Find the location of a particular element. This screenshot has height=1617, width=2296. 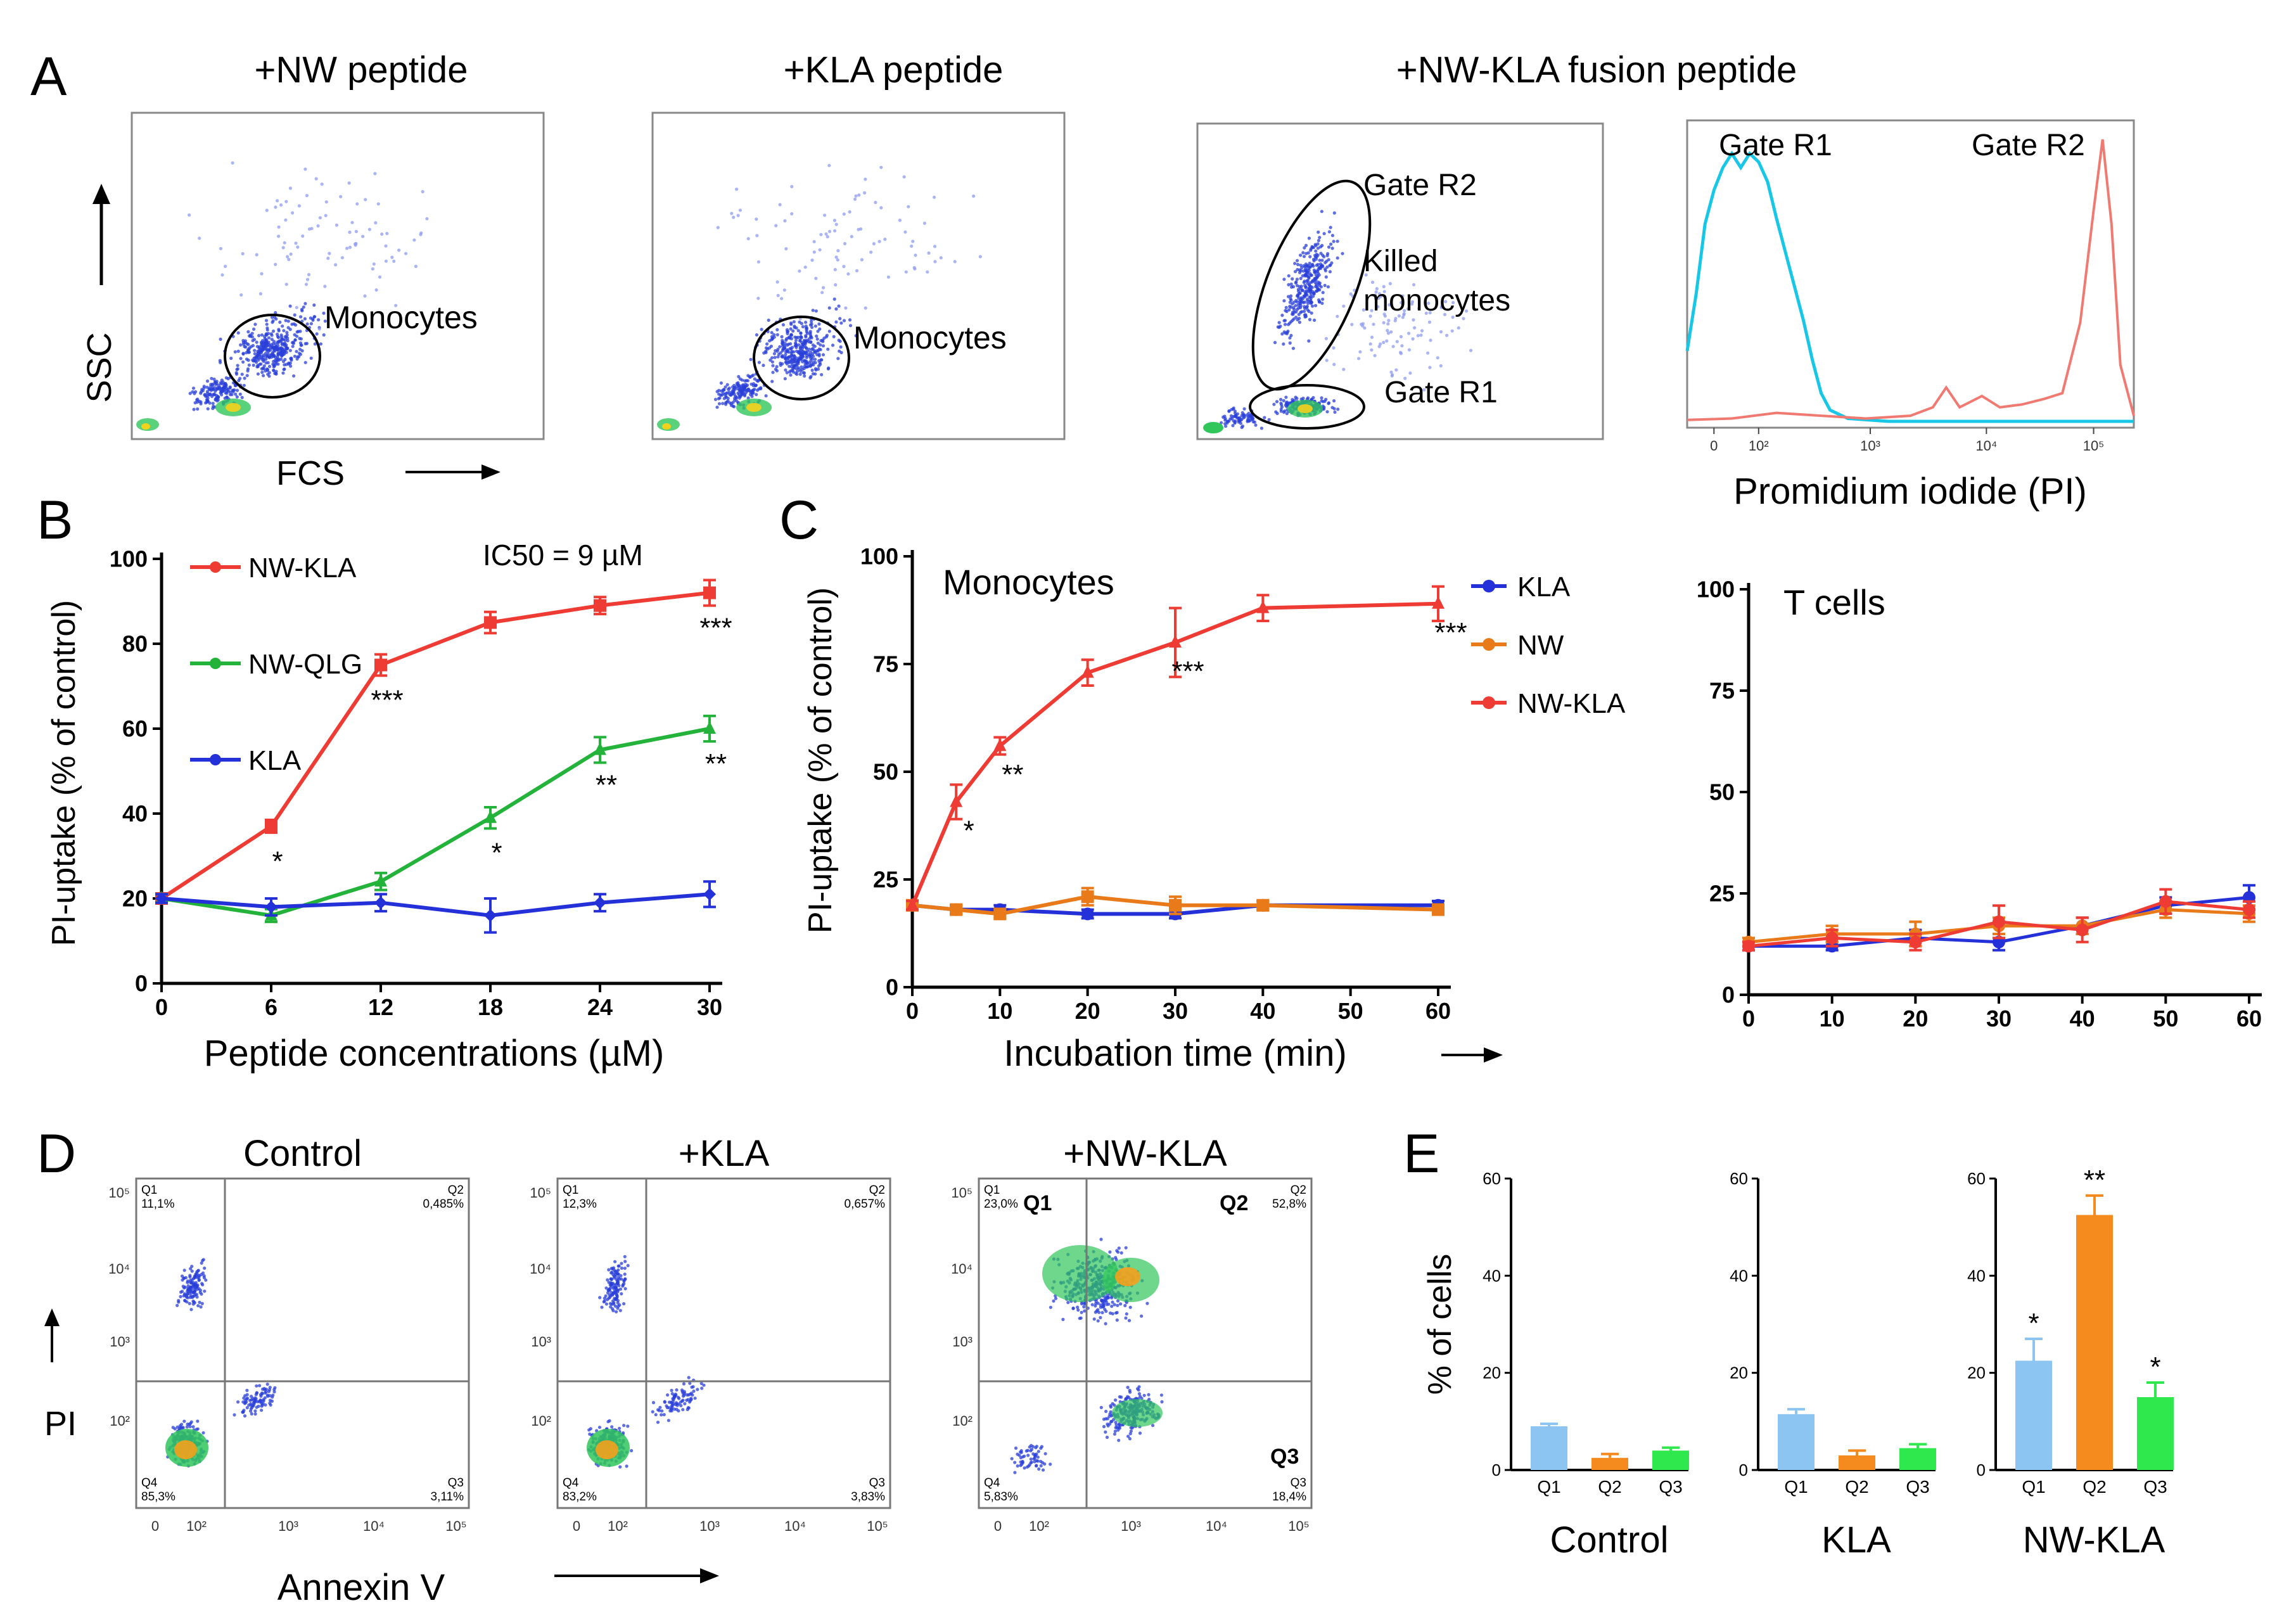

x-tick-label: 20 is located at coordinates (1915, 1019).